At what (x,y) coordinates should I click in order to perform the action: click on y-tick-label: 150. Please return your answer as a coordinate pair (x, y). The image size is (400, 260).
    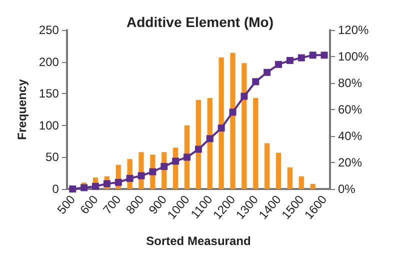
    Looking at the image, I should click on (49, 93).